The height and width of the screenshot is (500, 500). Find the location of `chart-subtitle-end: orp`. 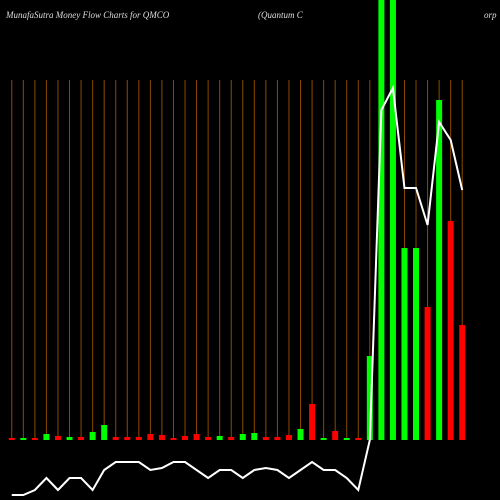

chart-subtitle-end: orp is located at coordinates (490, 15).